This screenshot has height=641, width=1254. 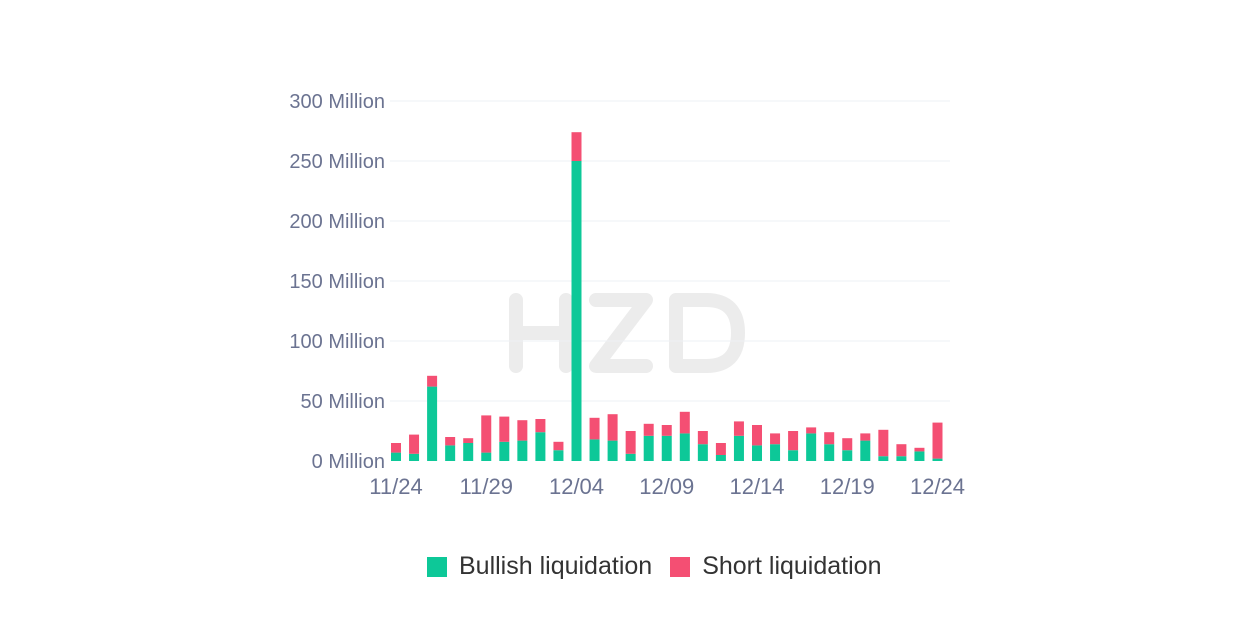 What do you see at coordinates (756, 486) in the screenshot?
I see `x-tick-label: 12/14` at bounding box center [756, 486].